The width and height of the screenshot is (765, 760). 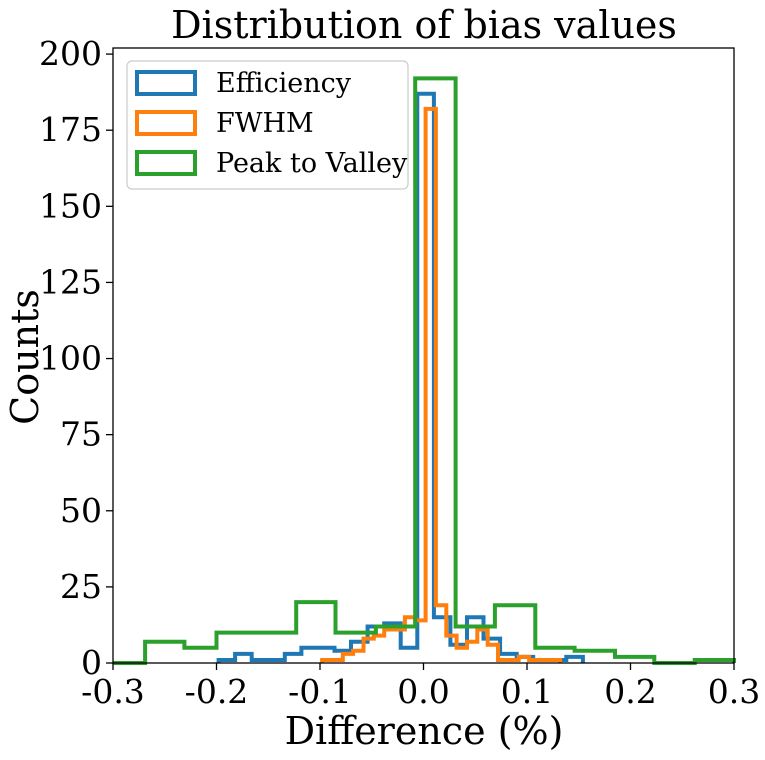 What do you see at coordinates (424, 731) in the screenshot?
I see `x-axis-label: Difference (%)` at bounding box center [424, 731].